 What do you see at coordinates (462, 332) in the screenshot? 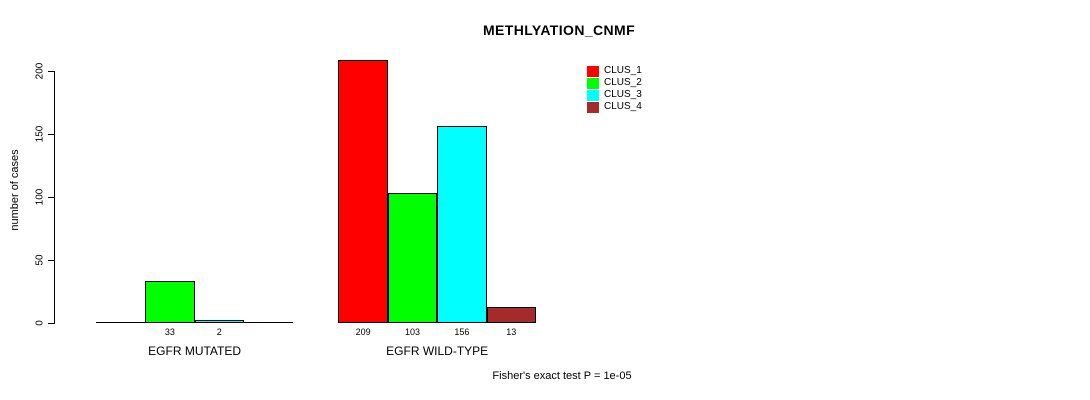
I see `bar-value-label: 156` at bounding box center [462, 332].